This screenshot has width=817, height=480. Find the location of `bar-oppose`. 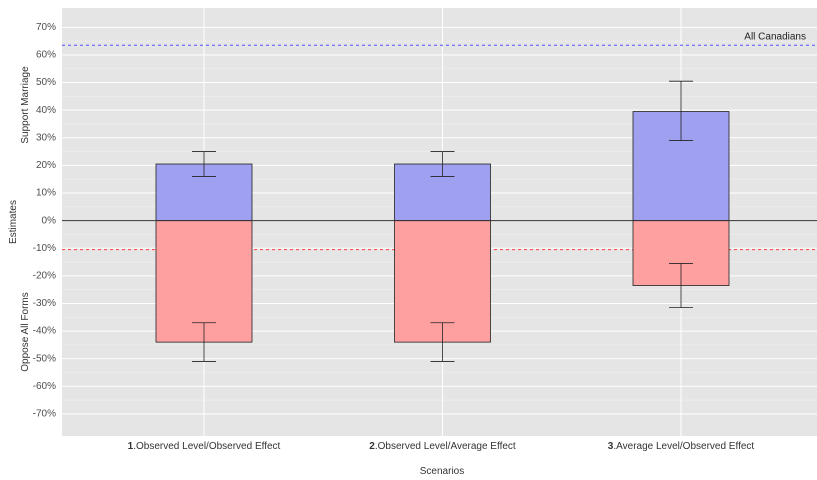

bar-oppose is located at coordinates (204, 281).